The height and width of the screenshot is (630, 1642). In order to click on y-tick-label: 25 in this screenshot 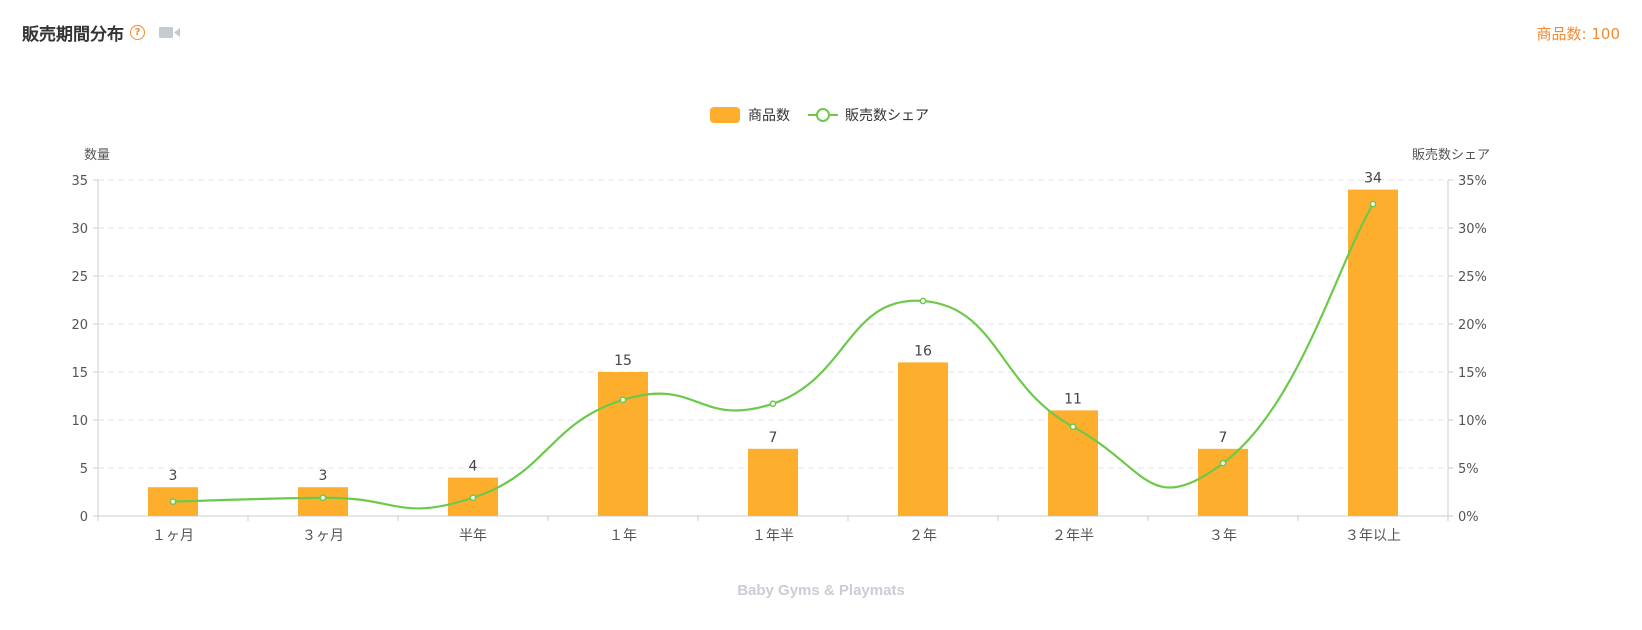, I will do `click(79, 277)`.